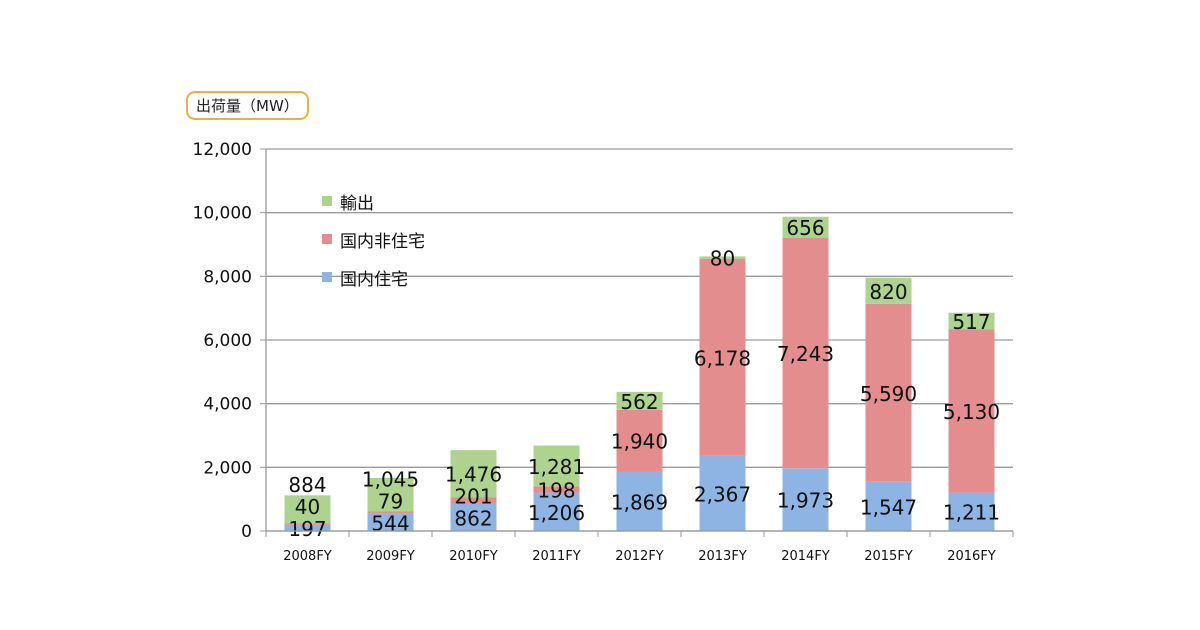 Image resolution: width=1200 pixels, height=630 pixels. I want to click on y-axis-title: 出荷量（MW）, so click(247, 105).